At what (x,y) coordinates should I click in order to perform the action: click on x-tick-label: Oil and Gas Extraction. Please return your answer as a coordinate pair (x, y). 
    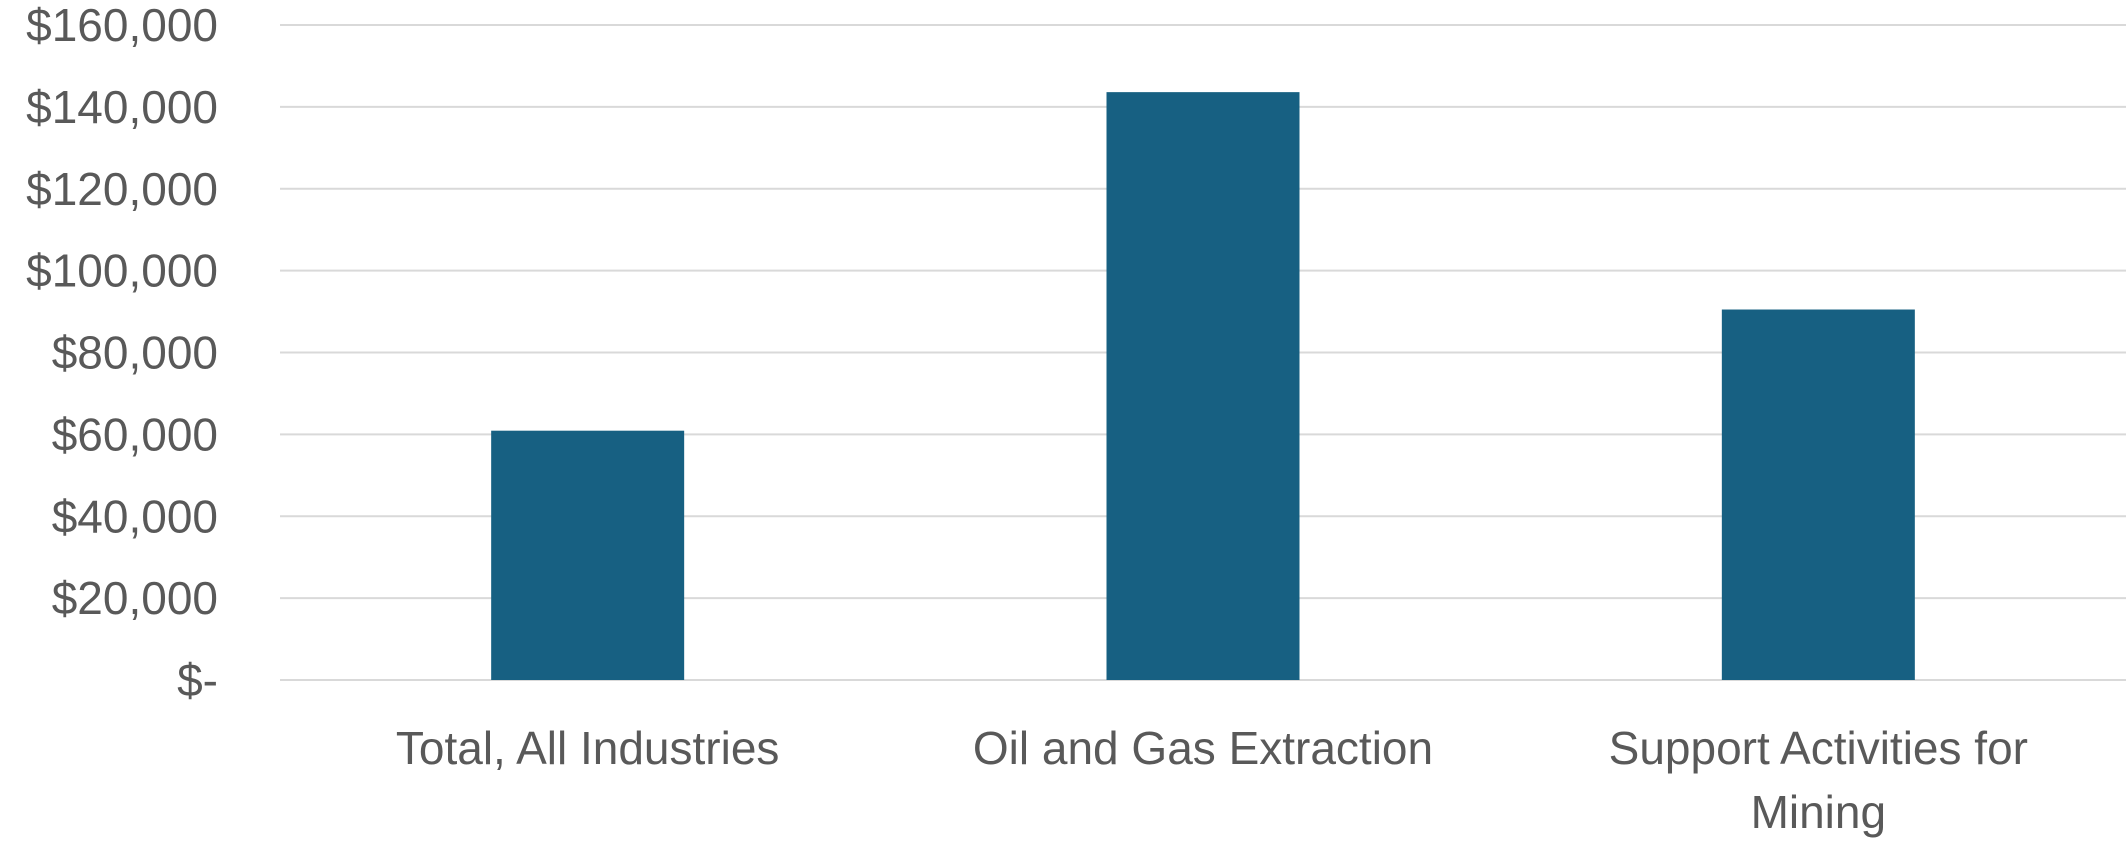
    Looking at the image, I should click on (1203, 748).